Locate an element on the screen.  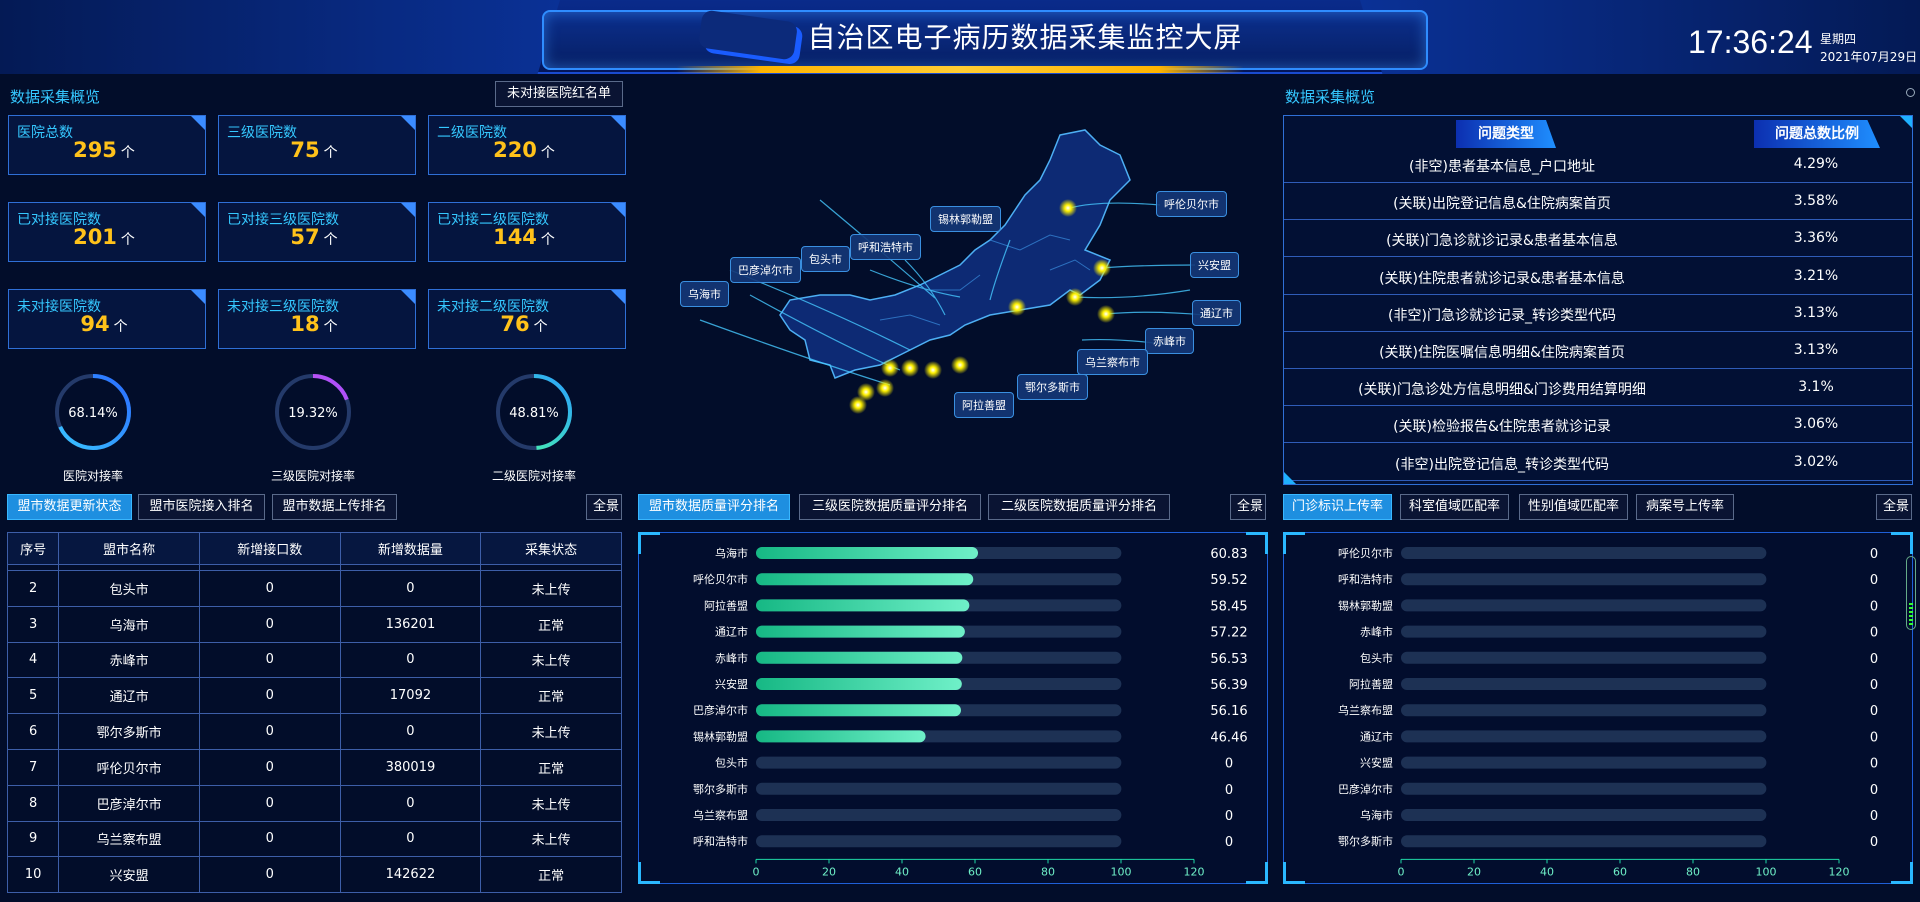
map-label-hohhot: 呼和浩特市 is located at coordinates (885, 247).